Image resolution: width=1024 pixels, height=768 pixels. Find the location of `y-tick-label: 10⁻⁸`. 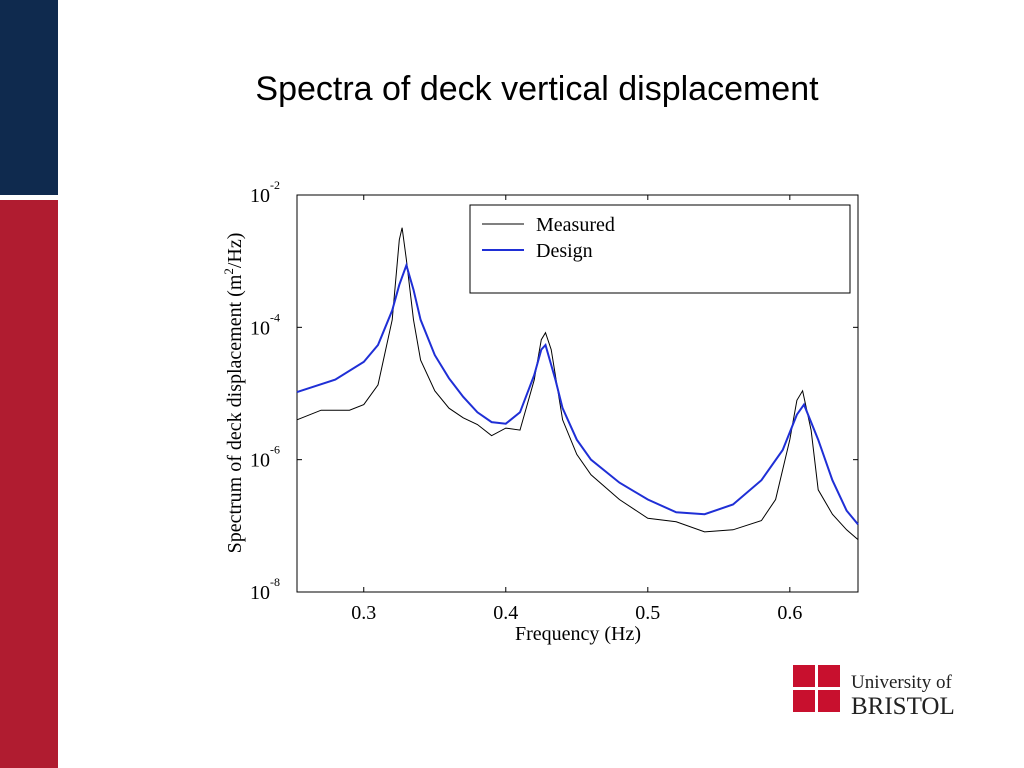

y-tick-label: 10⁻⁸ is located at coordinates (265, 589).